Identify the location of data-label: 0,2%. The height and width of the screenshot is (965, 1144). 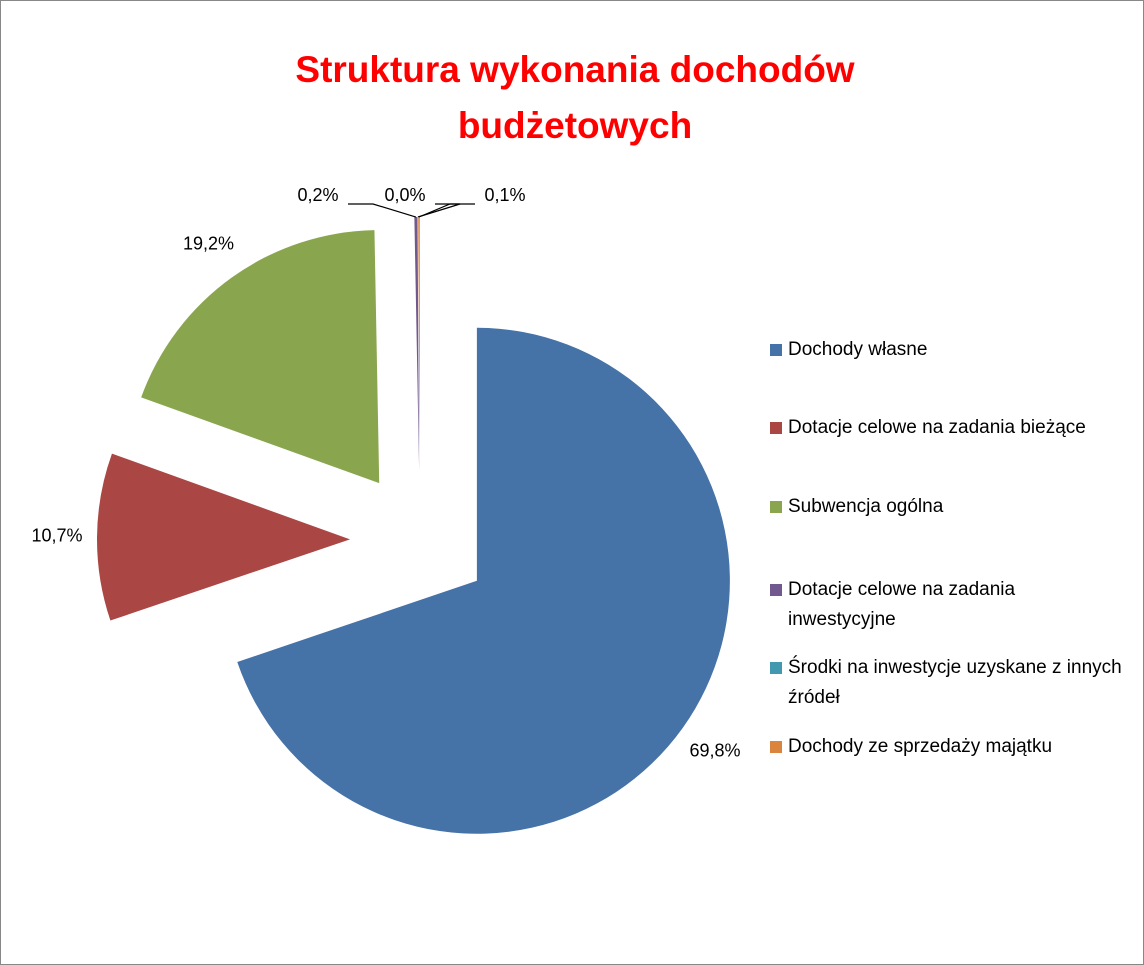
(317, 195).